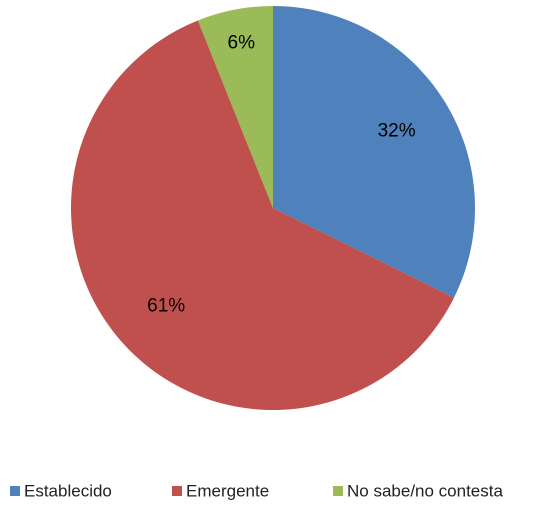  Describe the element at coordinates (397, 130) in the screenshot. I see `slice-label: 32%` at that location.